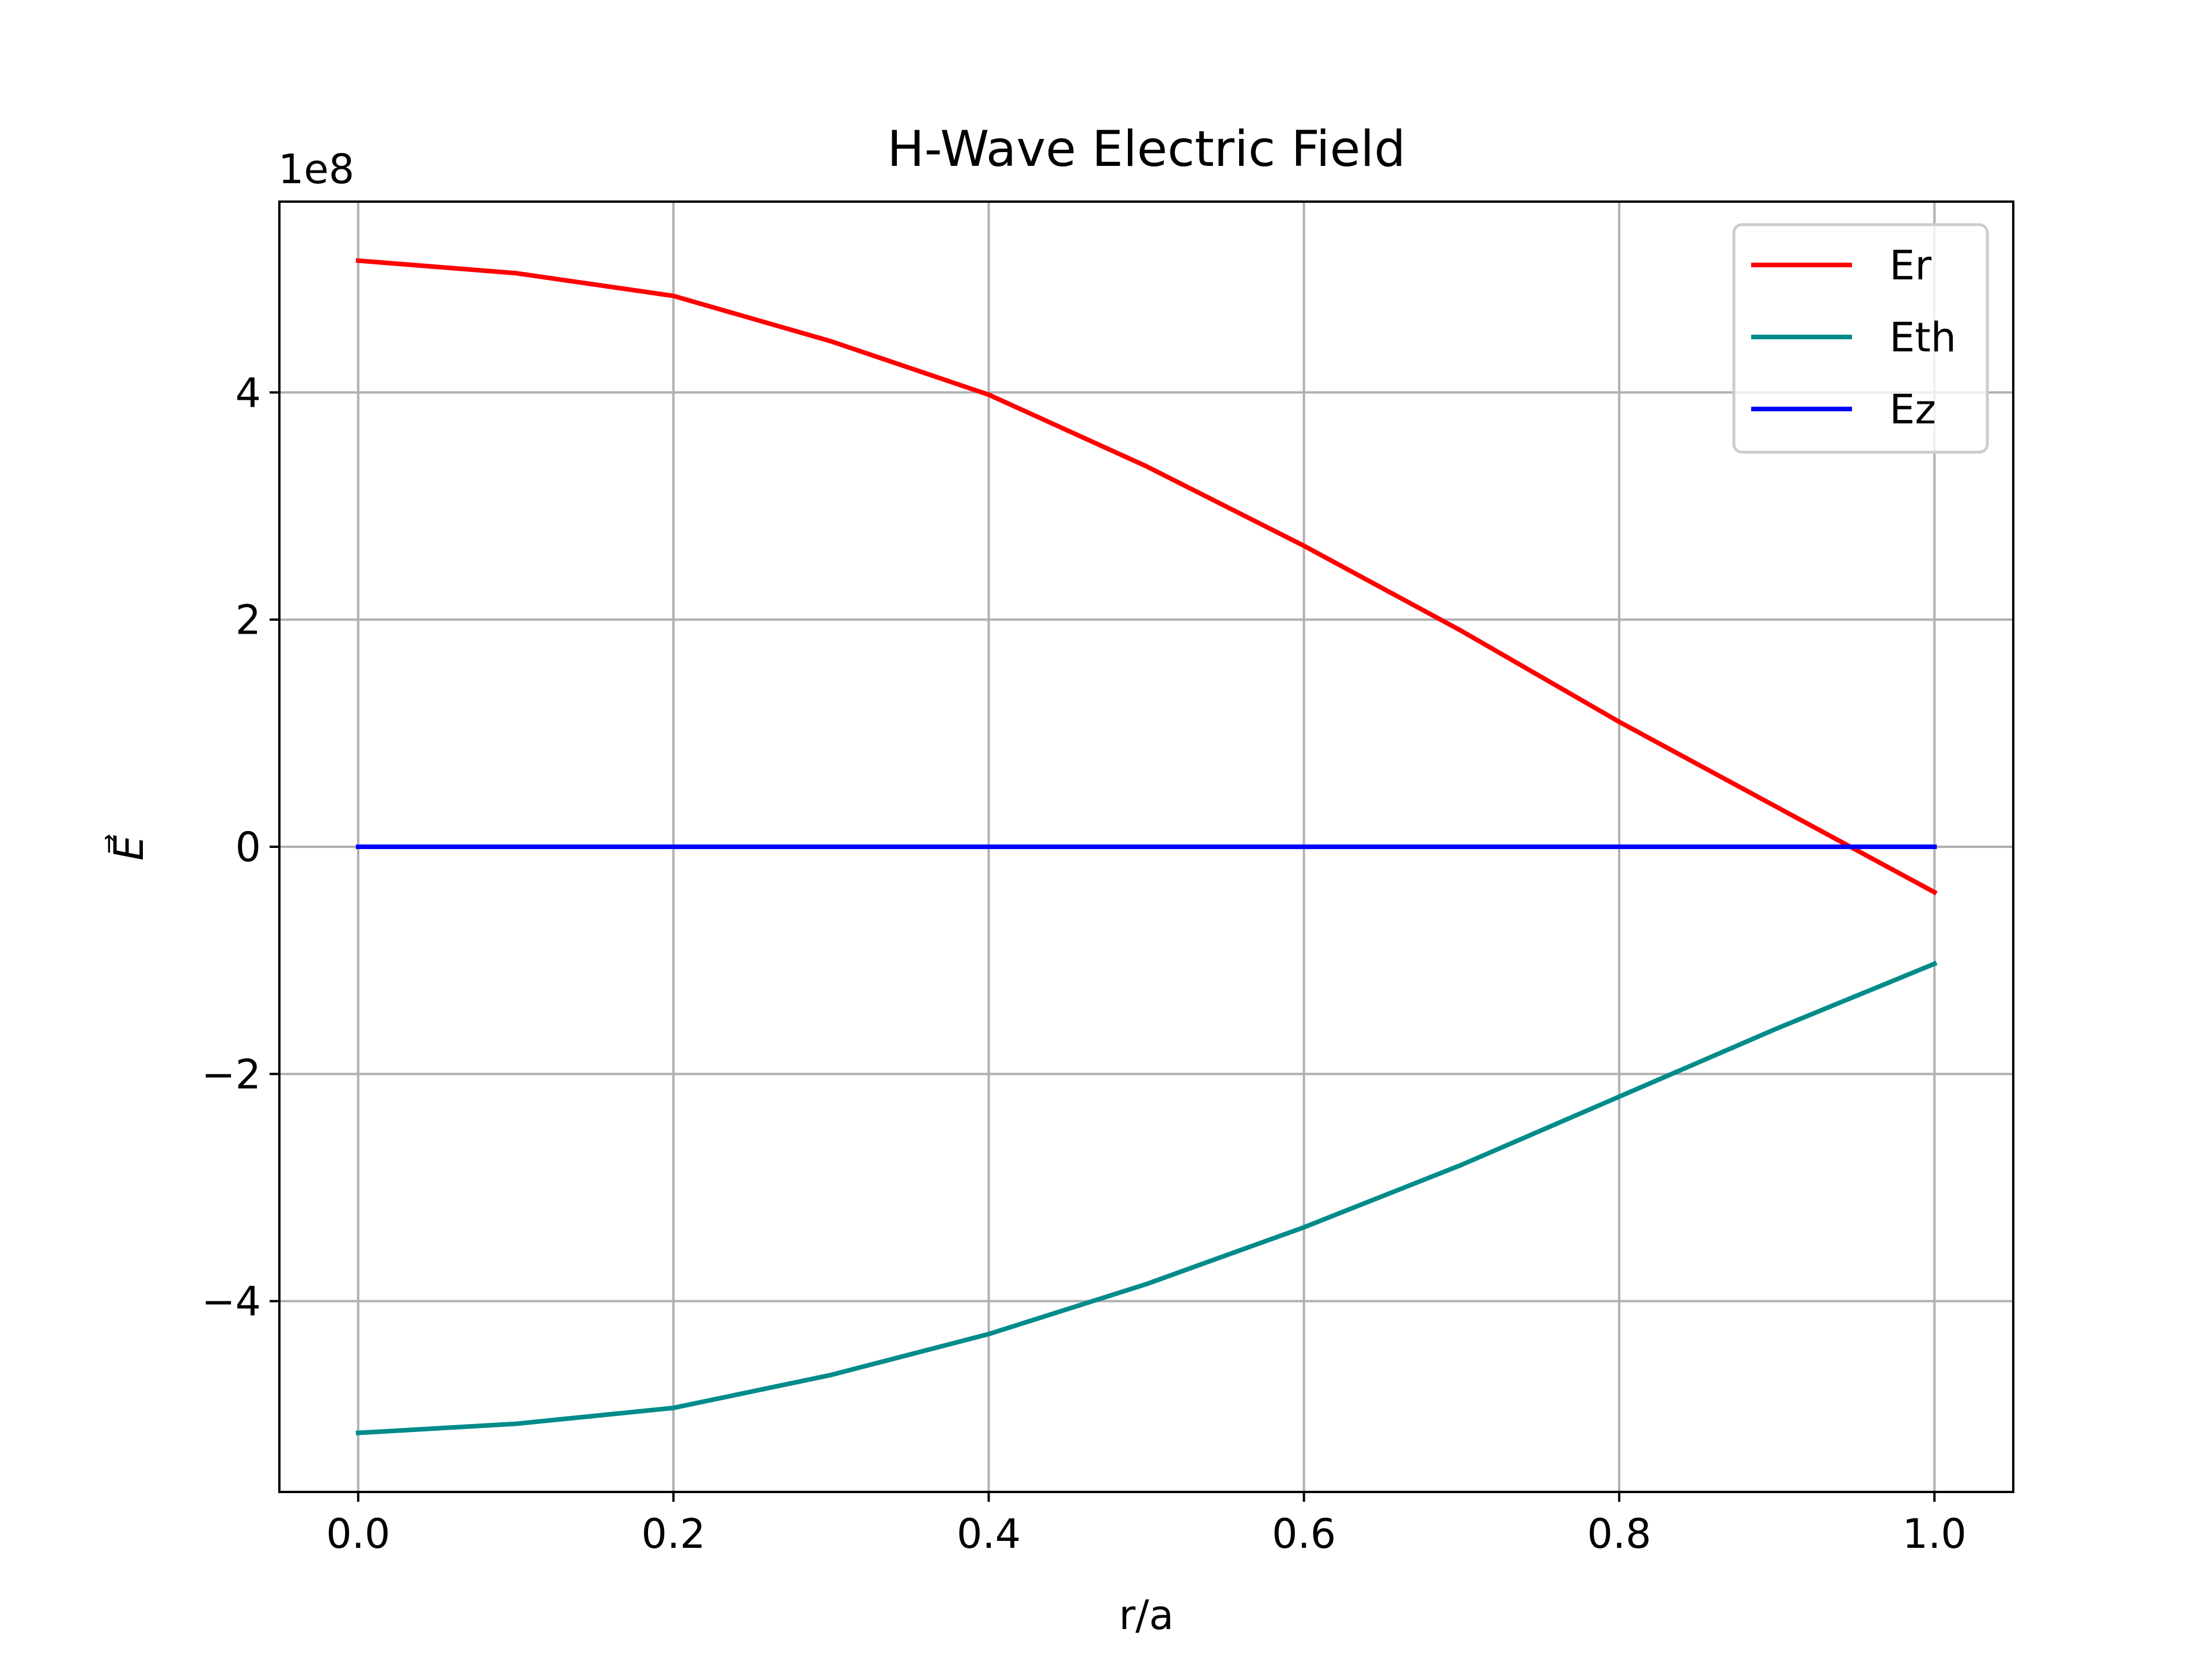 The image size is (2212, 1659). What do you see at coordinates (1146, 149) in the screenshot?
I see `chart-title: H-Wave Electric Field` at bounding box center [1146, 149].